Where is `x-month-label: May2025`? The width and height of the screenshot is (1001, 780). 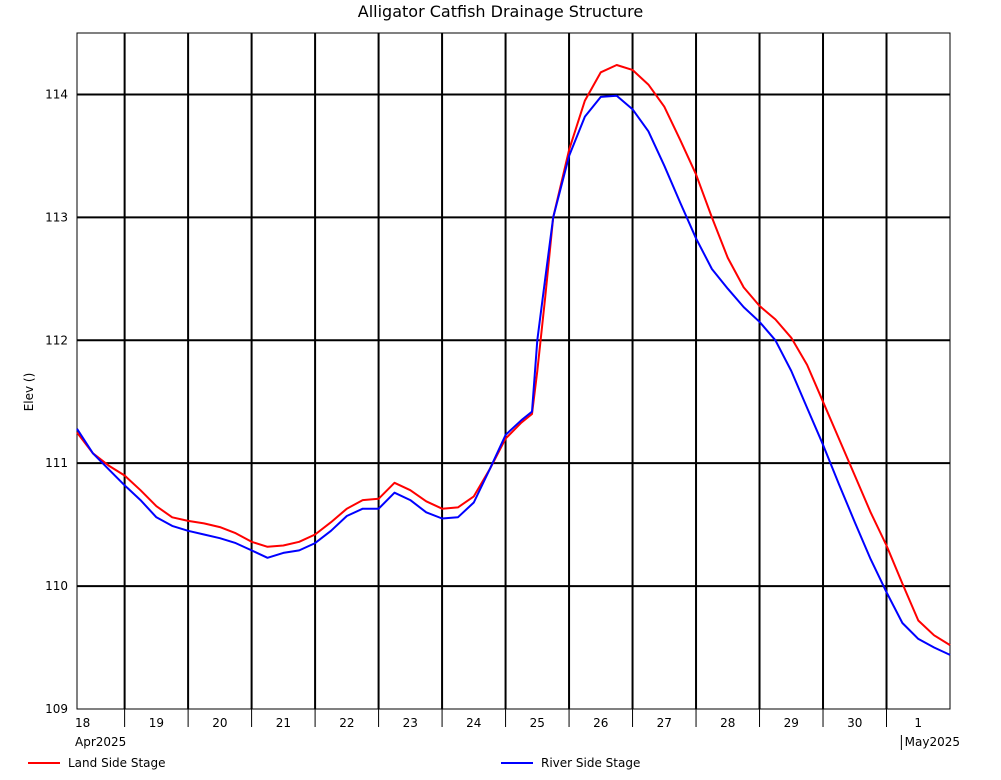 x-month-label: May2025 is located at coordinates (932, 742).